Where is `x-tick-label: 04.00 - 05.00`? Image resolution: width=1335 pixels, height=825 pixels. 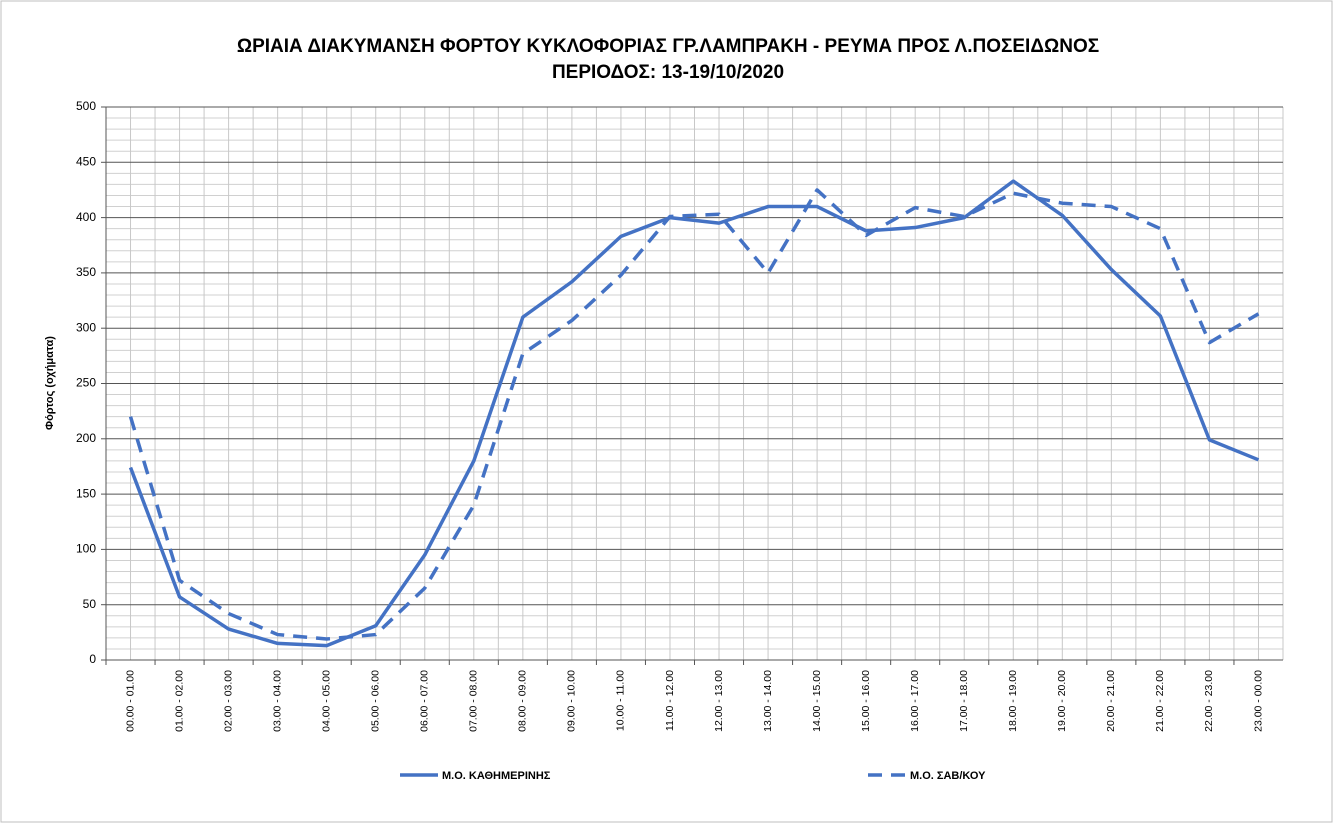 x-tick-label: 04.00 - 05.00 is located at coordinates (326, 701).